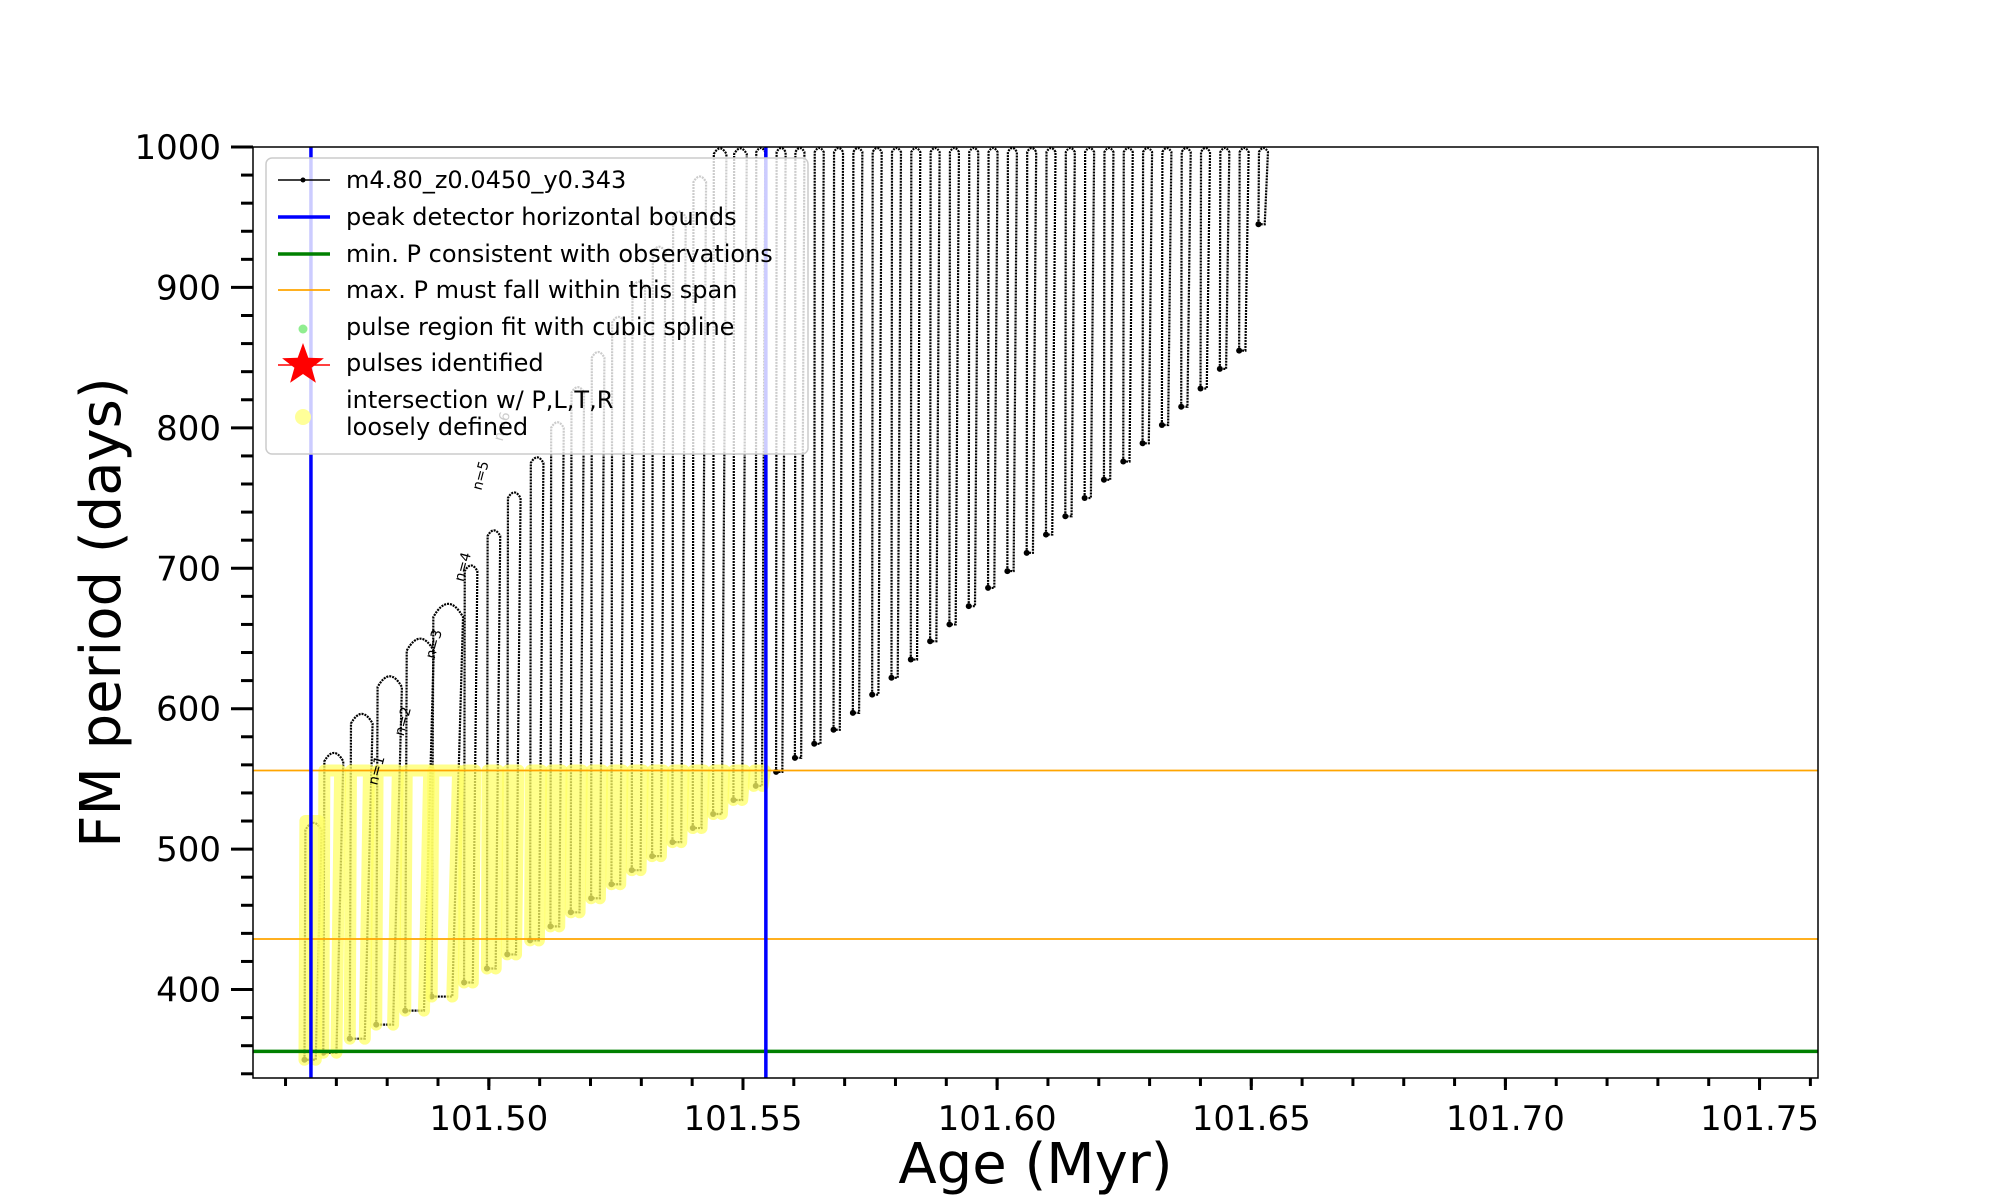 This screenshot has width=2000, height=1204. Describe the element at coordinates (188, 710) in the screenshot. I see `y-tick-label: 600` at that location.